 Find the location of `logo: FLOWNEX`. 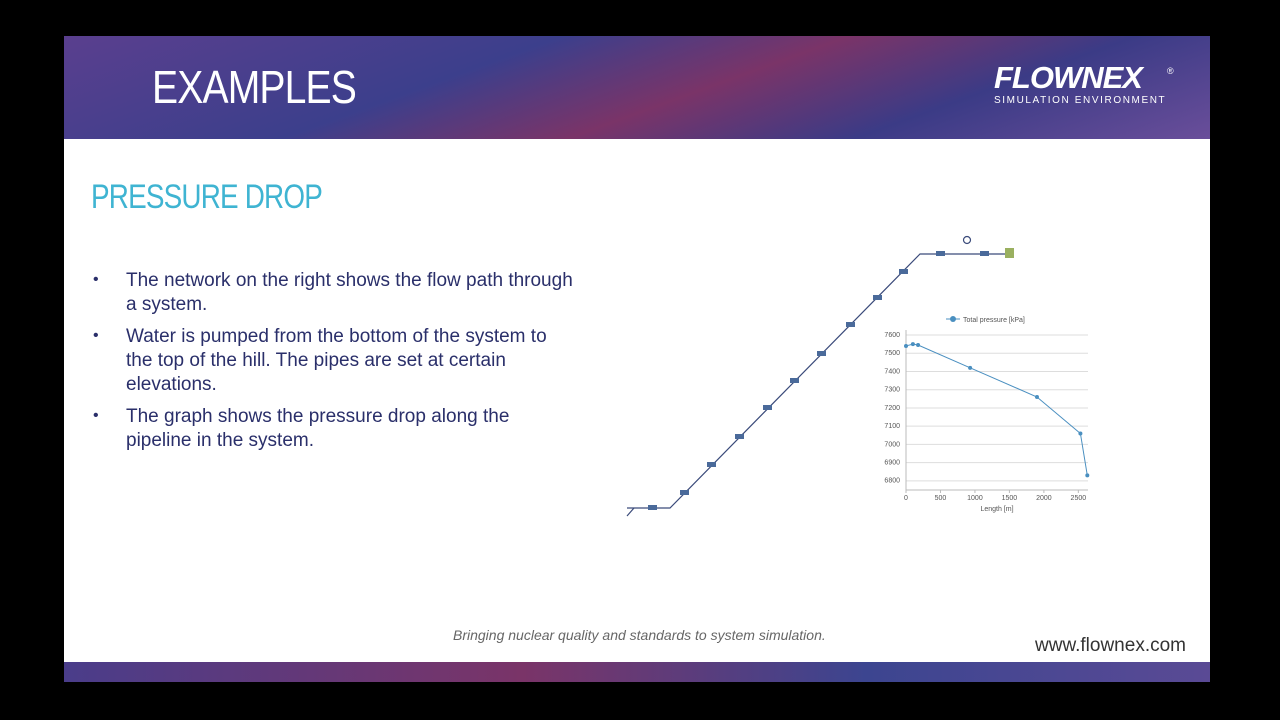

logo: FLOWNEX is located at coordinates (1068, 77).